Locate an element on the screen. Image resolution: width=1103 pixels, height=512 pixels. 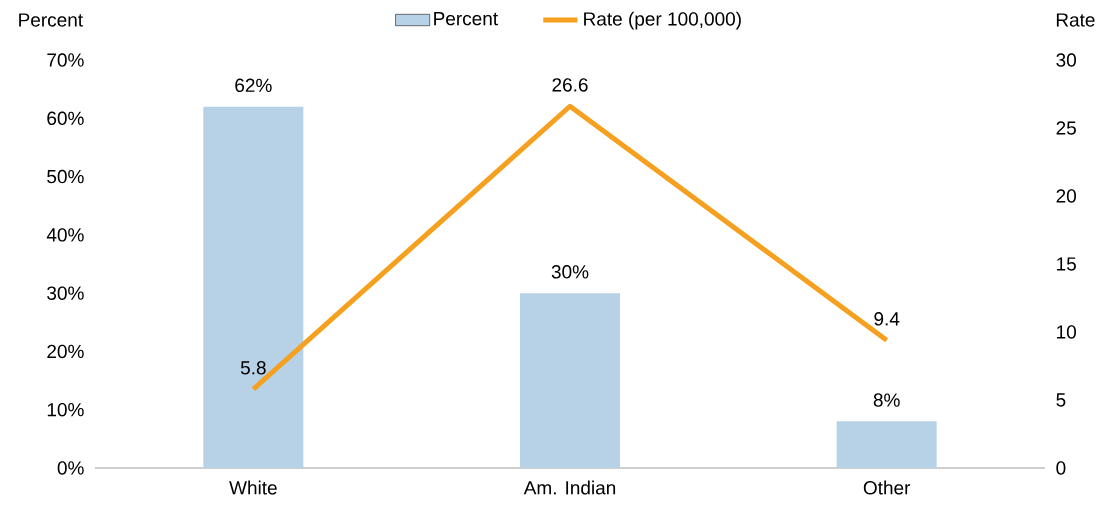
legend-label: Percent is located at coordinates (466, 19).